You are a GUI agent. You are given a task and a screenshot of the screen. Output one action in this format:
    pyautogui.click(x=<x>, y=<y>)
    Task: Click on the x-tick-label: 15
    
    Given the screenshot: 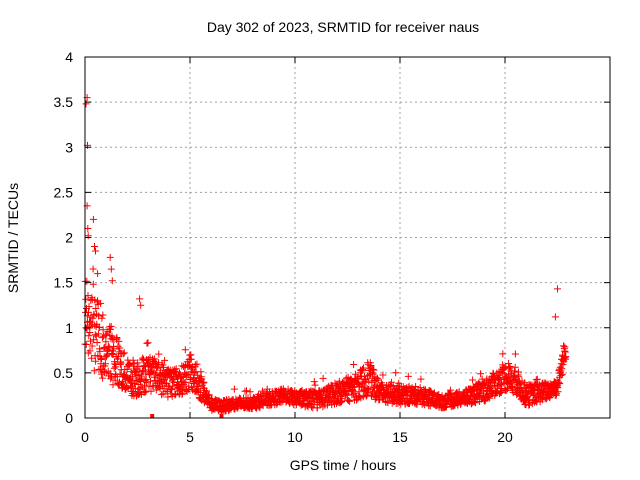 What is the action you would take?
    pyautogui.click(x=400, y=437)
    